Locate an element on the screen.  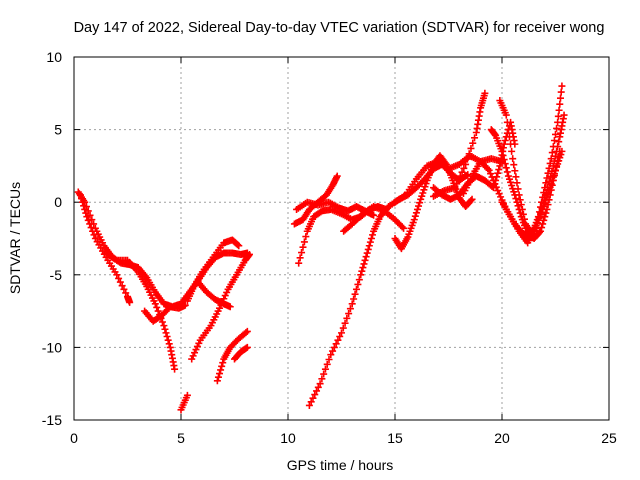
x-tick-label: 5 is located at coordinates (181, 438).